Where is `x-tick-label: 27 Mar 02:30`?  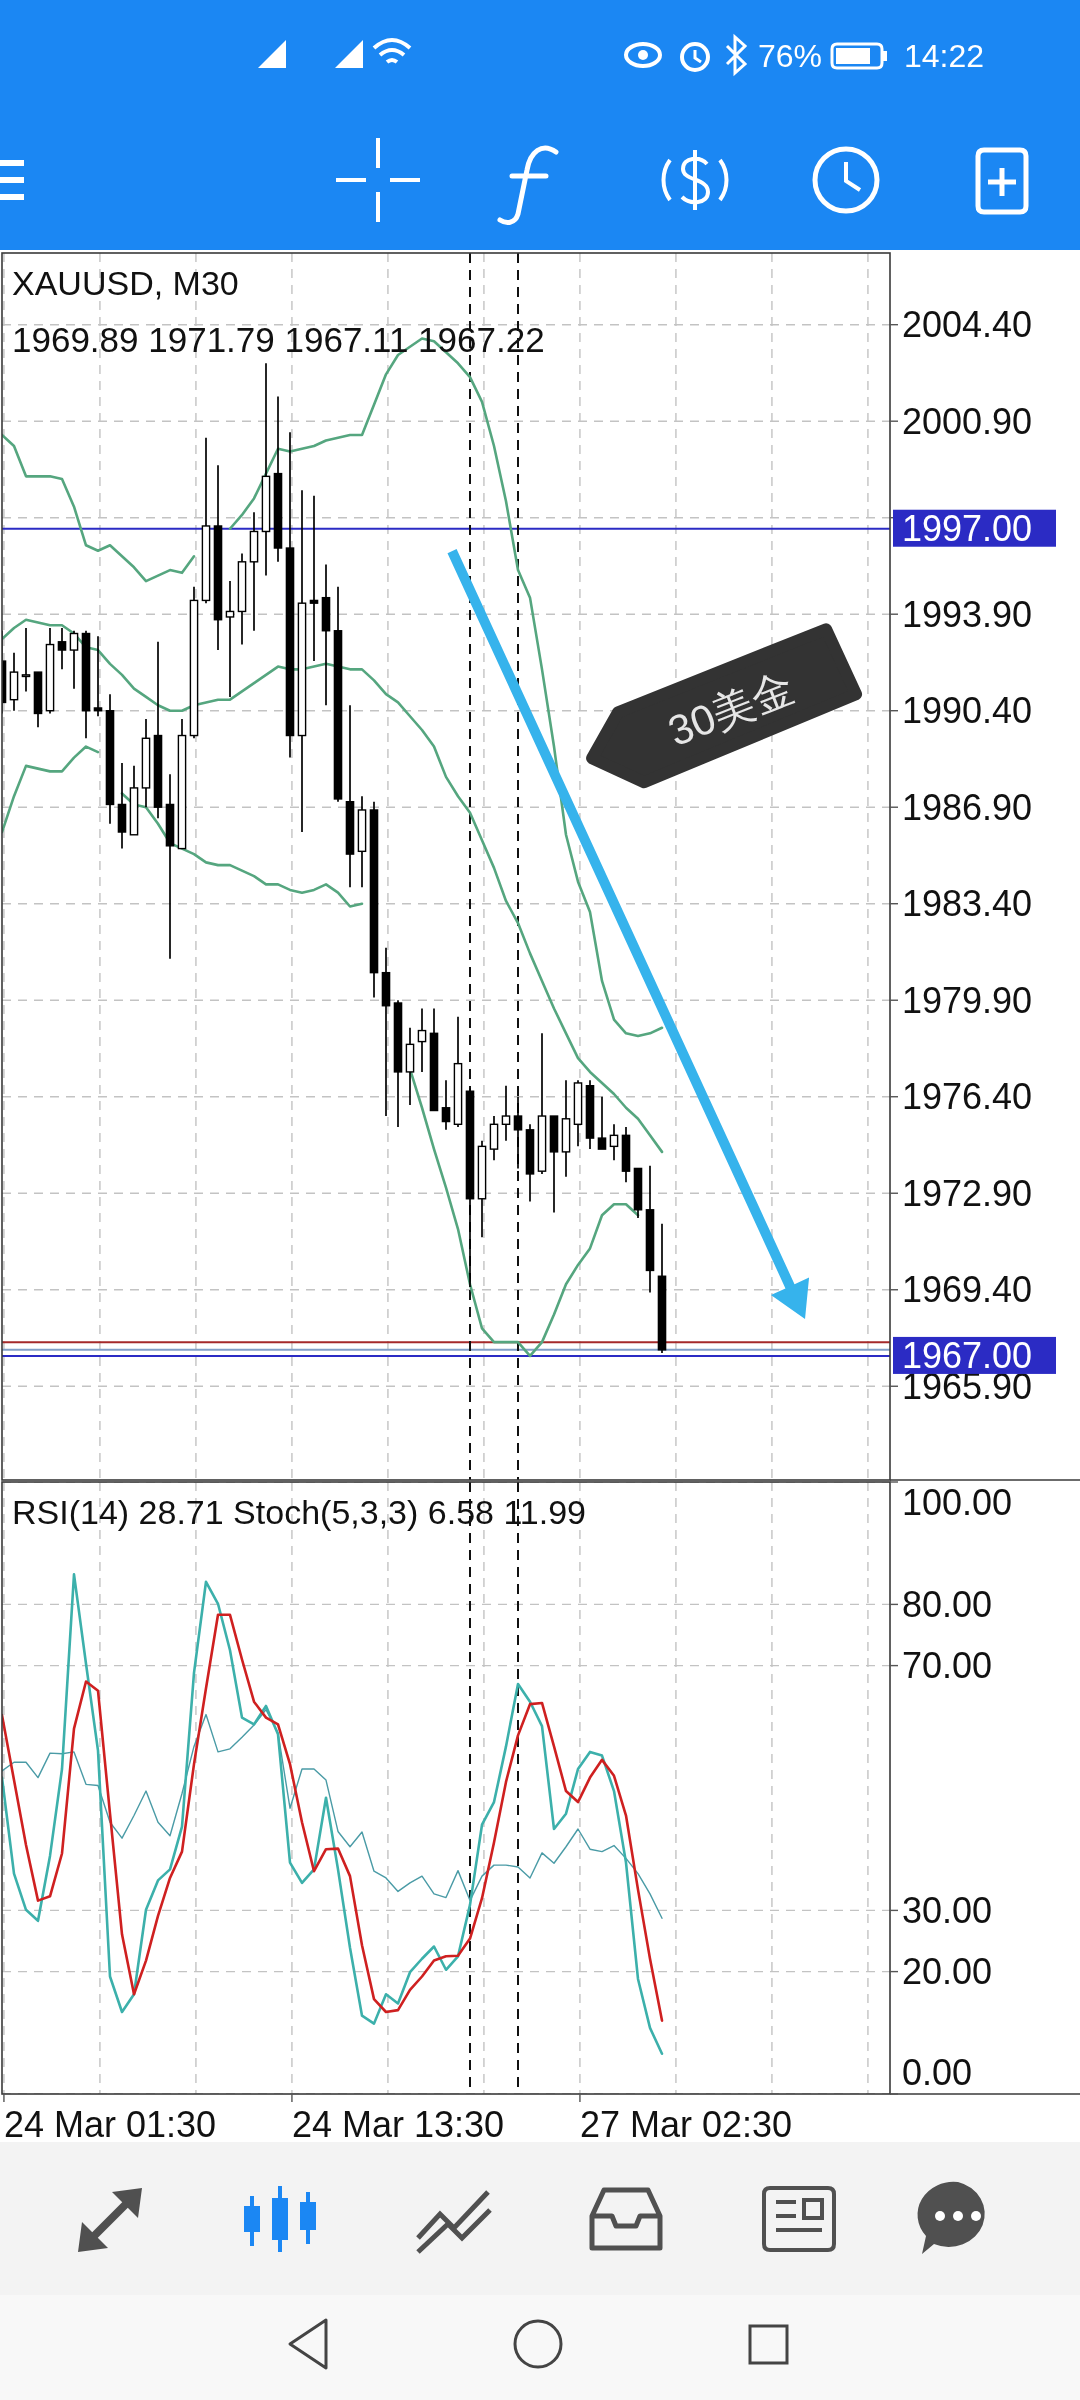 x-tick-label: 27 Mar 02:30 is located at coordinates (686, 2124).